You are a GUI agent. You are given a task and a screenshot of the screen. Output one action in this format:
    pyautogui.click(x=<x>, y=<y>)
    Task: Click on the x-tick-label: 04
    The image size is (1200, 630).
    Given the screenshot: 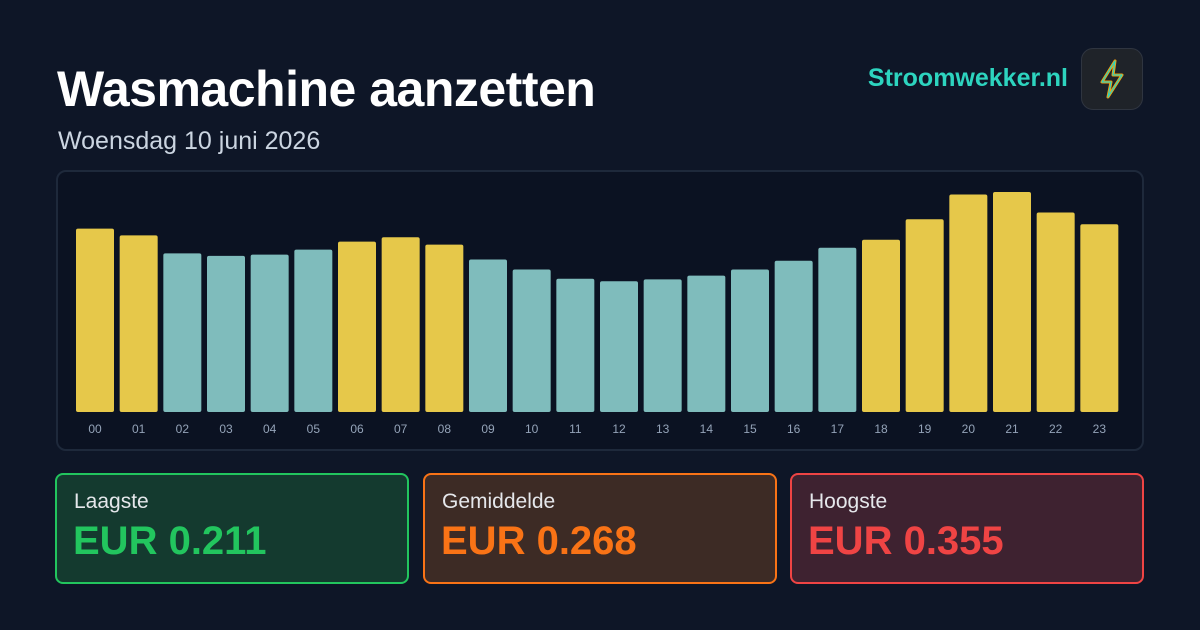 What is the action you would take?
    pyautogui.click(x=270, y=429)
    